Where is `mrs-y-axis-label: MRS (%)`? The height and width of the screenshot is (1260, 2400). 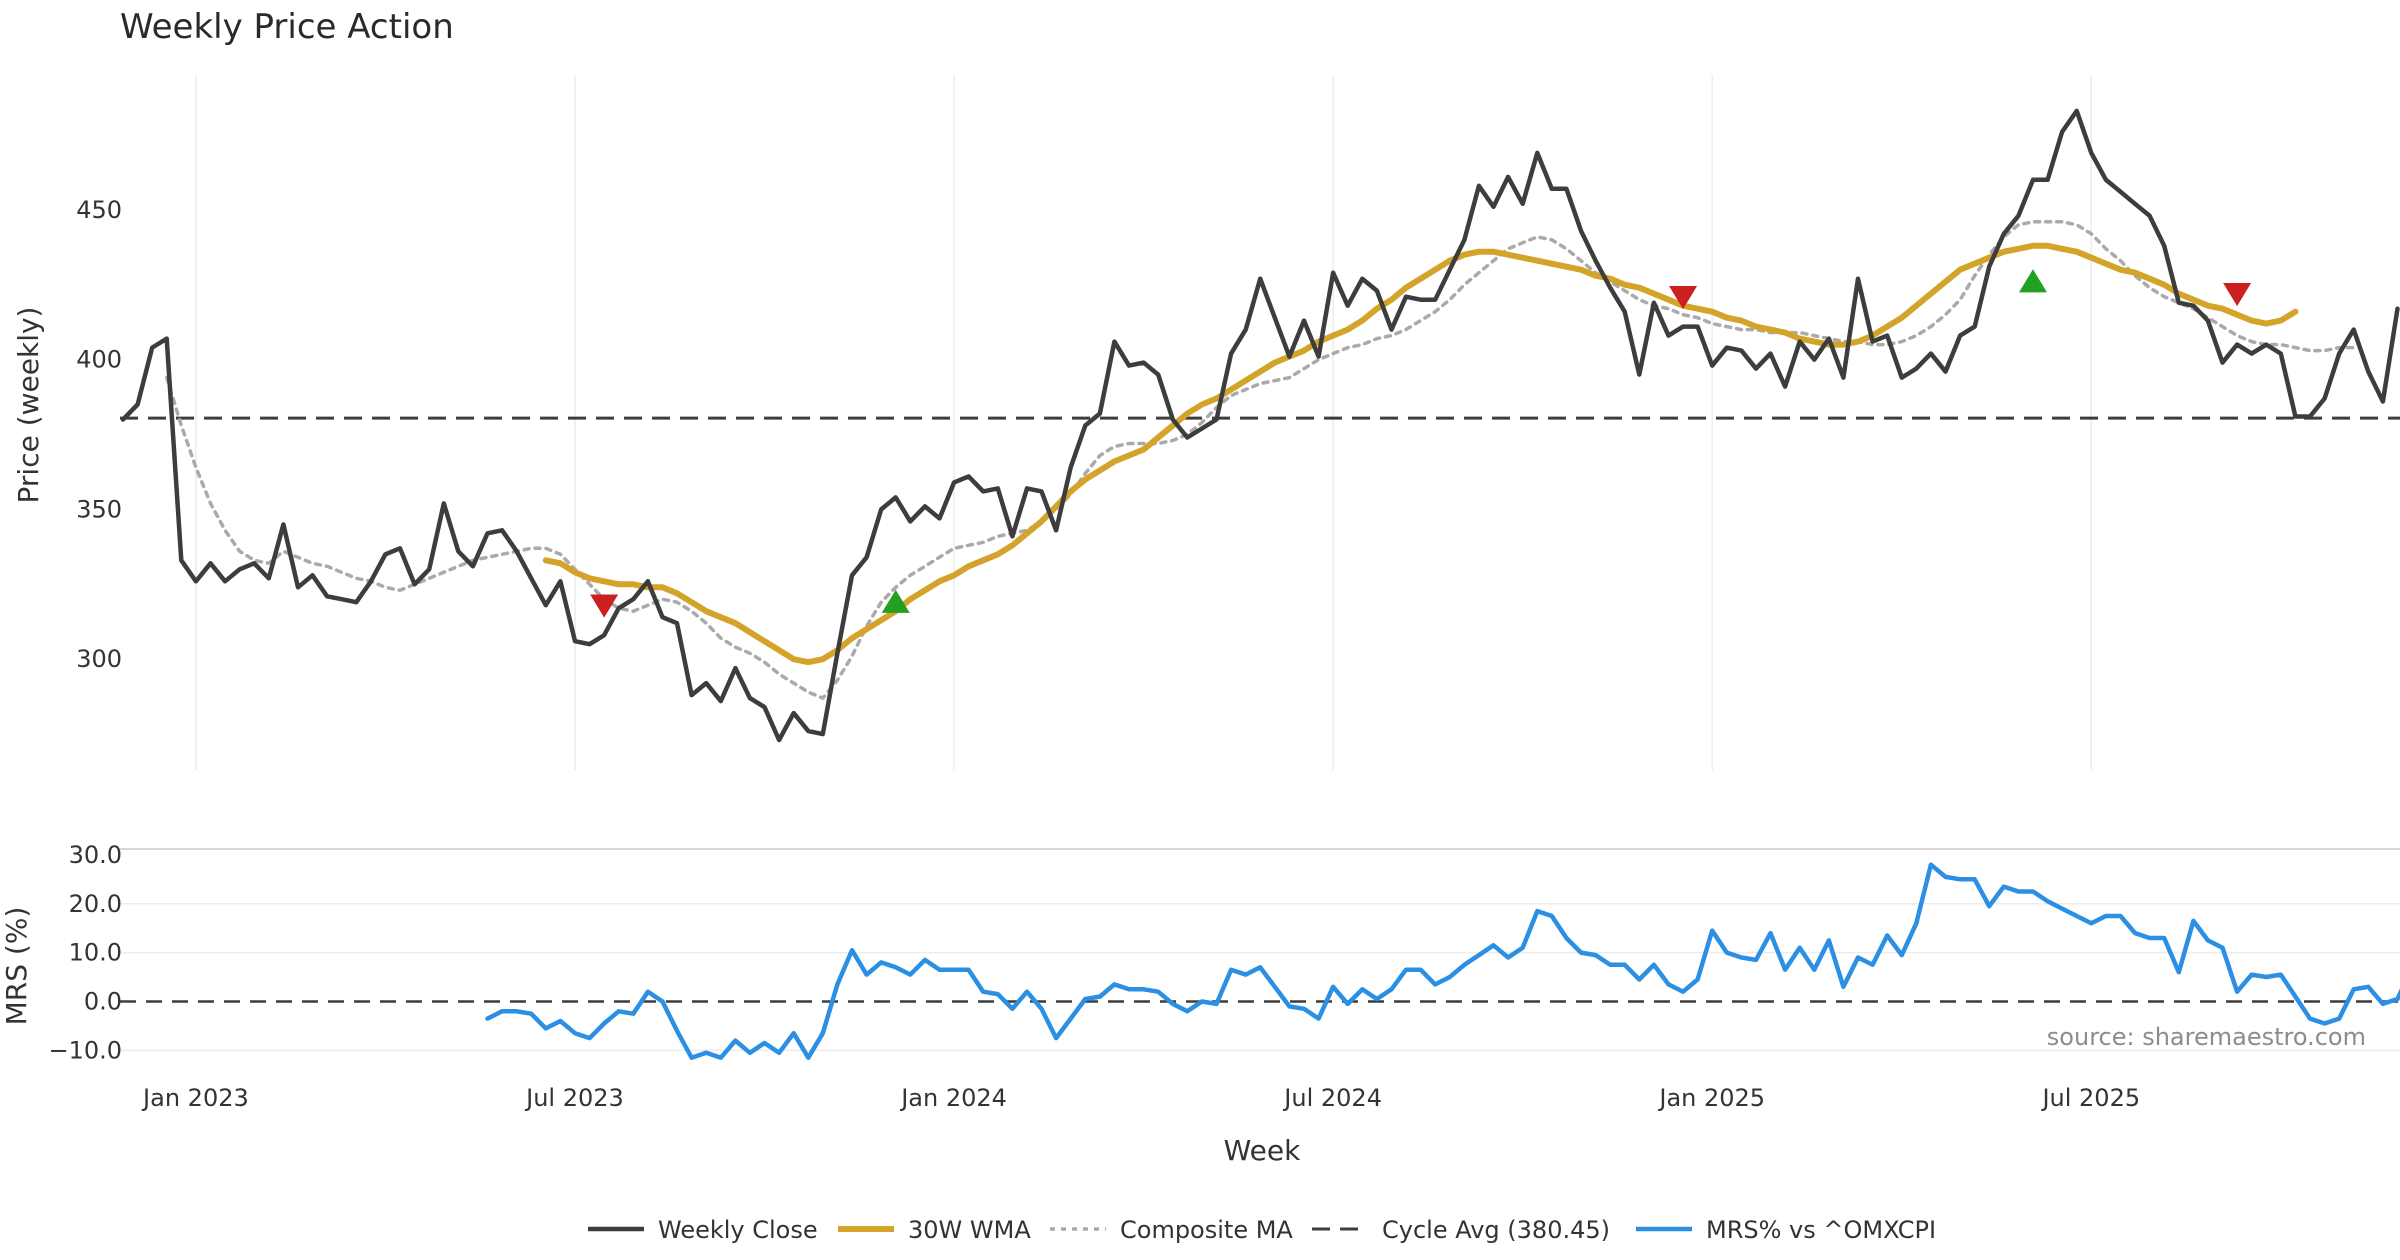 mrs-y-axis-label: MRS (%) is located at coordinates (16, 966).